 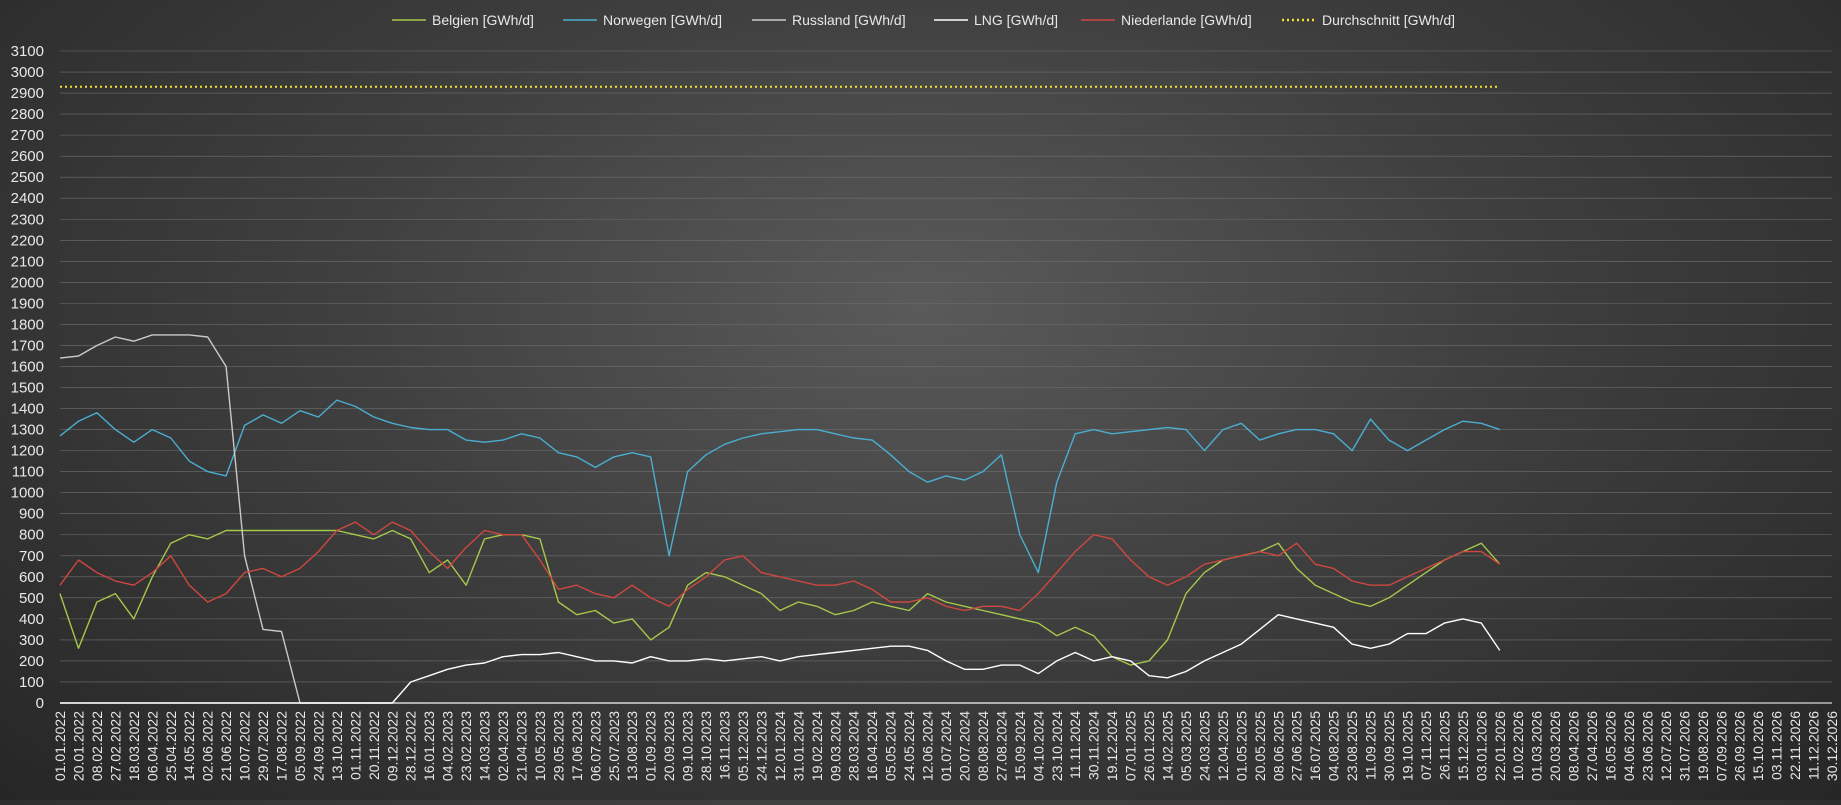 What do you see at coordinates (226, 746) in the screenshot?
I see `x-tick-label: 21.06.2022` at bounding box center [226, 746].